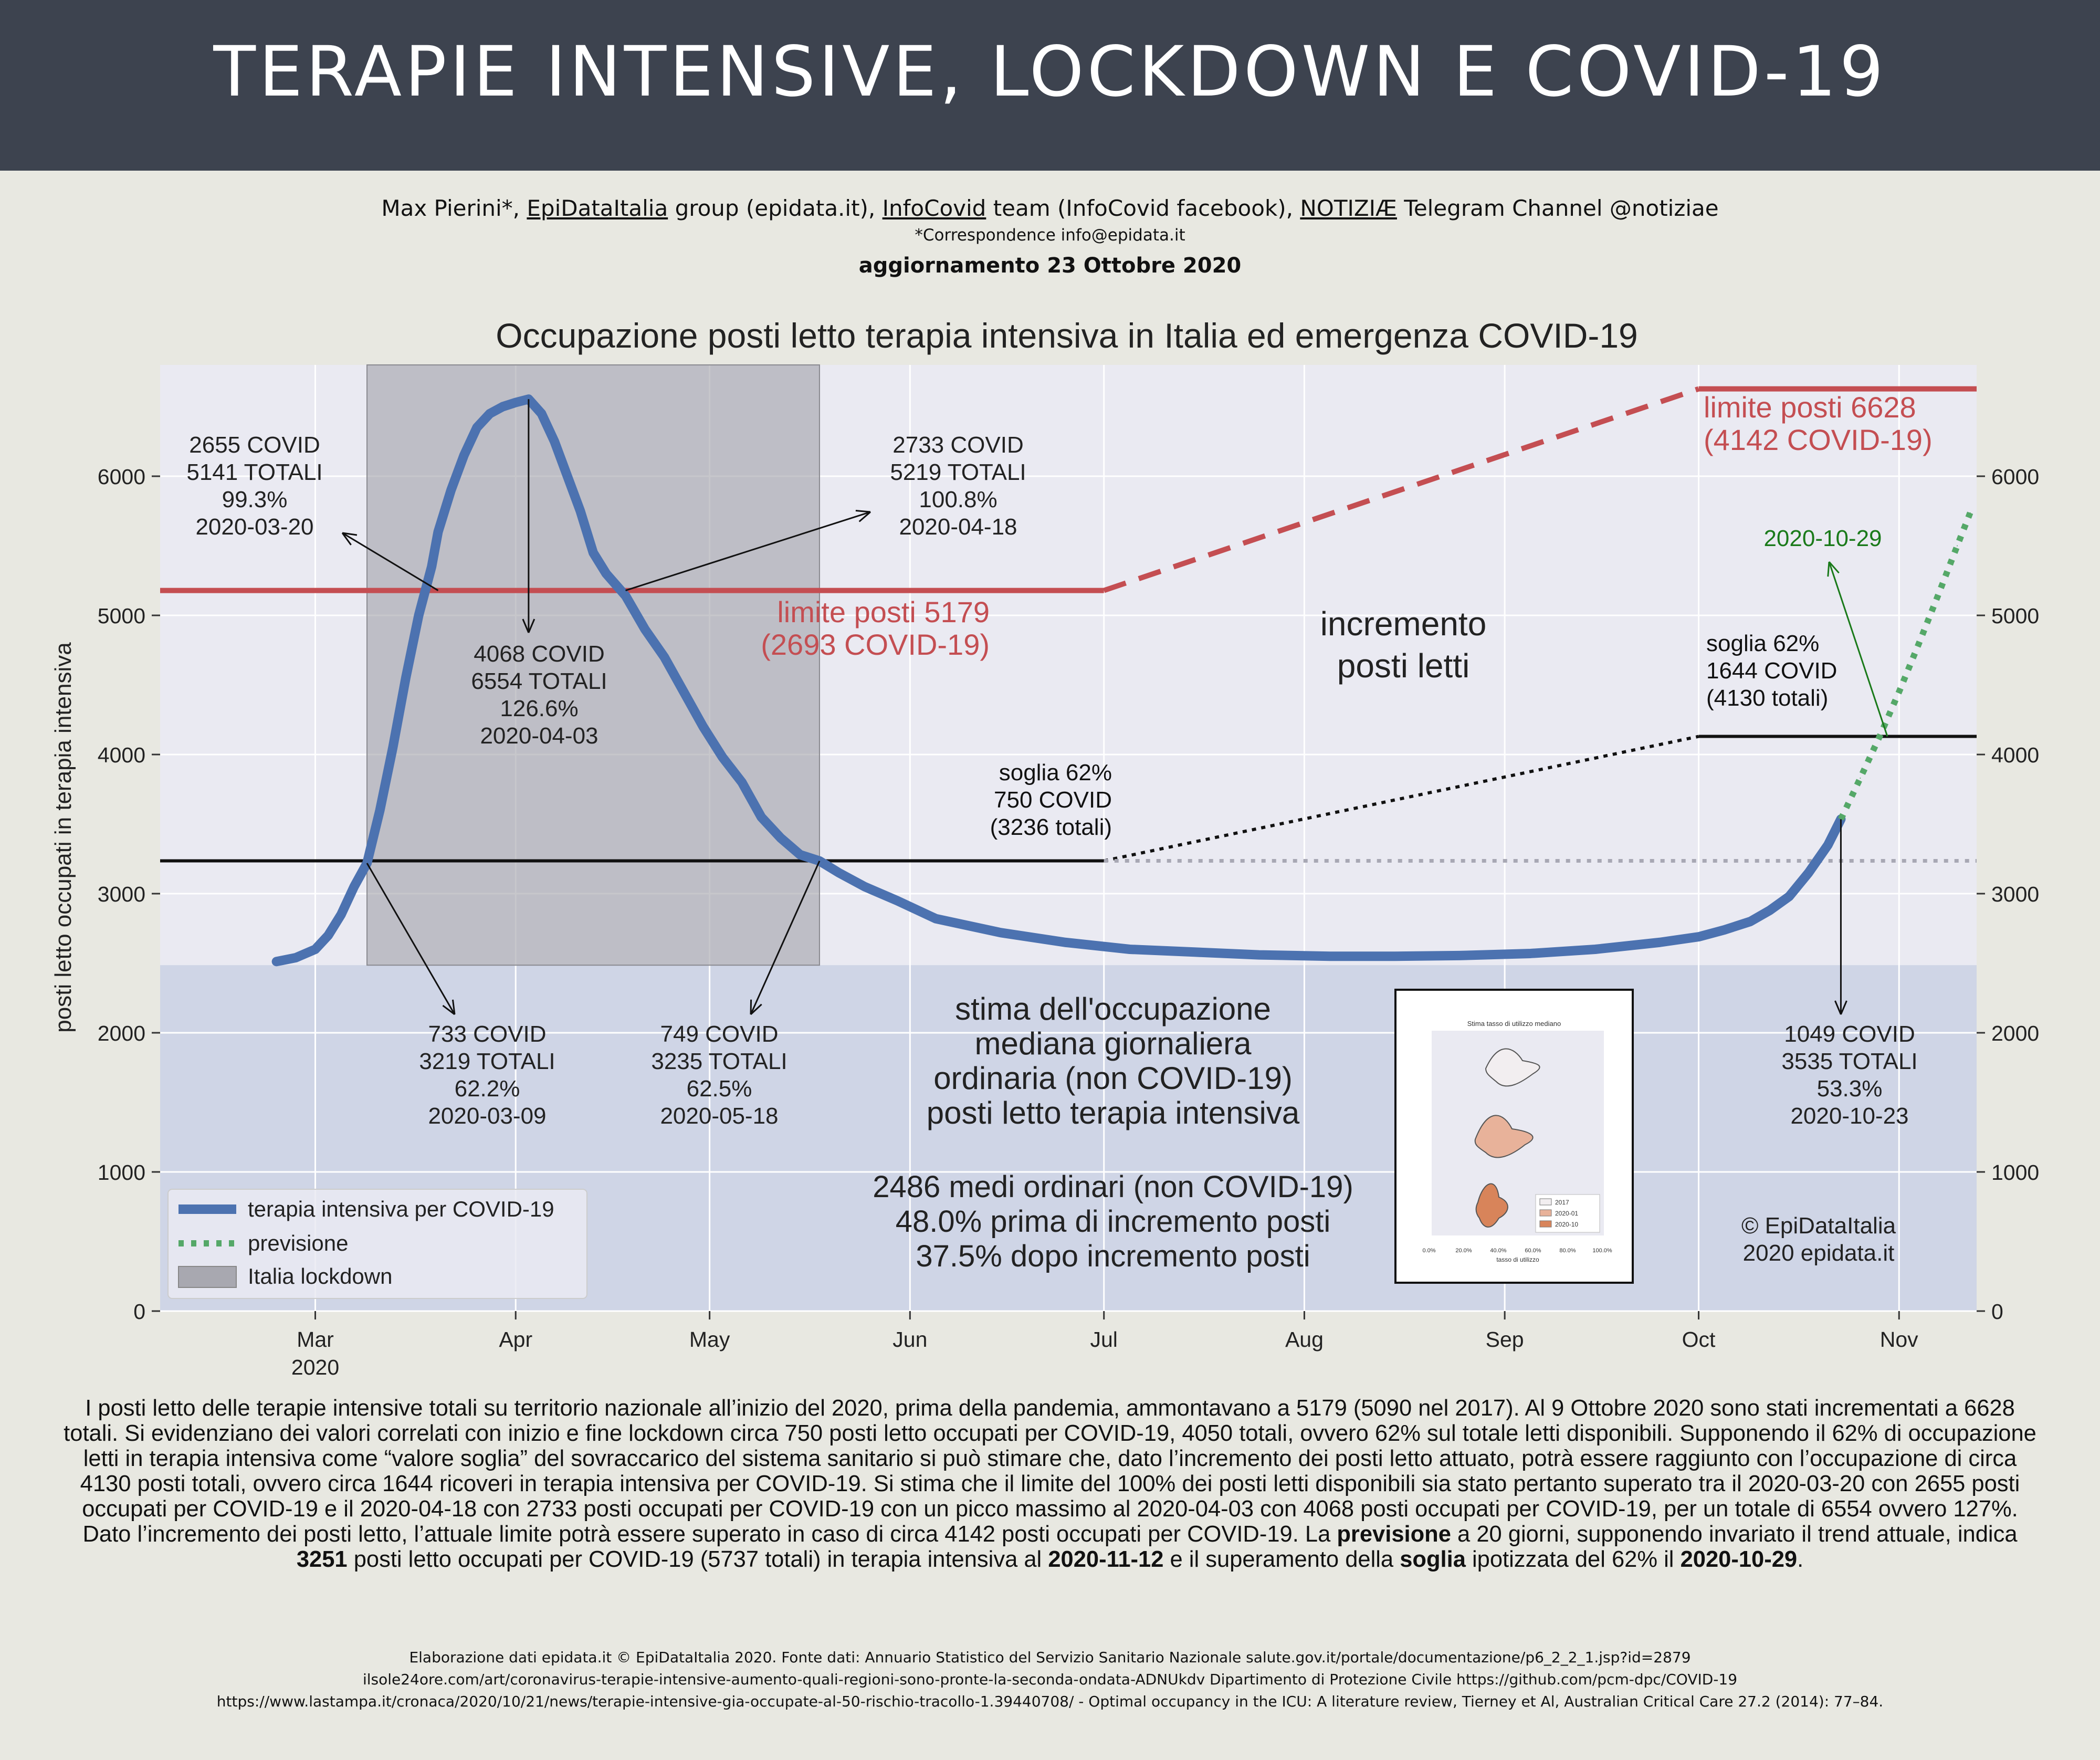  I want to click on y-tick-label-left: 0, so click(139, 1312).